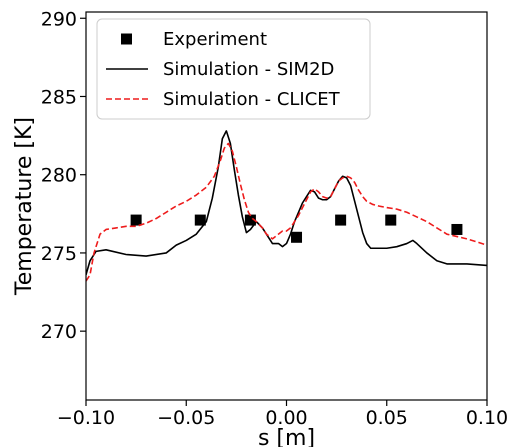 The height and width of the screenshot is (447, 511). I want to click on x-tick-label: 0.00, so click(286, 418).